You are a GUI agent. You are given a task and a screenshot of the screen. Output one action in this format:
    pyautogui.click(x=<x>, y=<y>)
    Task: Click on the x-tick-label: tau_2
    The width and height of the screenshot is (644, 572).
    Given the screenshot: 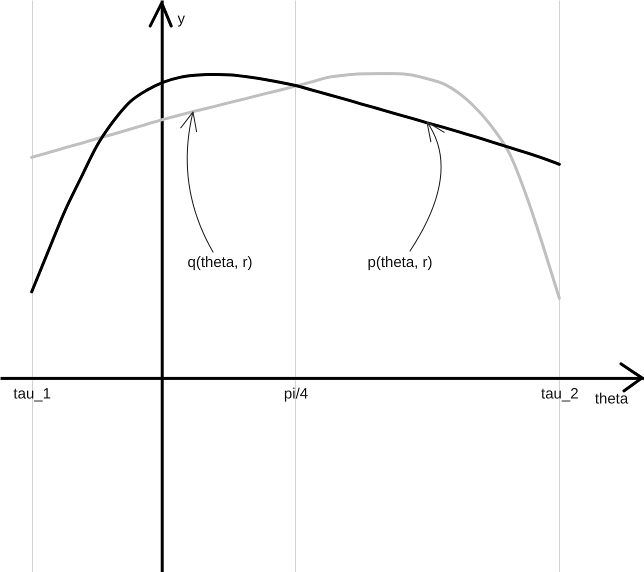 What is the action you would take?
    pyautogui.click(x=560, y=393)
    